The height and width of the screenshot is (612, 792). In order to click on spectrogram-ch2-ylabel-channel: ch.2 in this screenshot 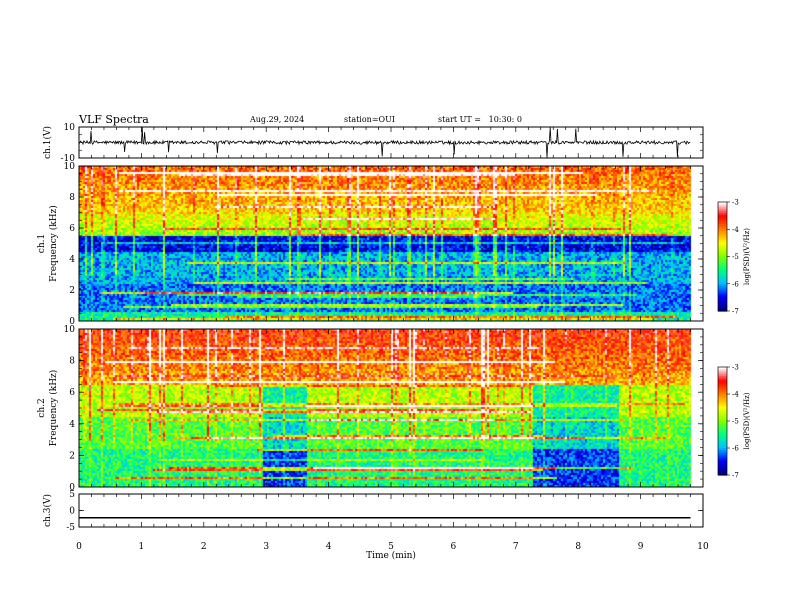, I will do `click(42, 407)`.